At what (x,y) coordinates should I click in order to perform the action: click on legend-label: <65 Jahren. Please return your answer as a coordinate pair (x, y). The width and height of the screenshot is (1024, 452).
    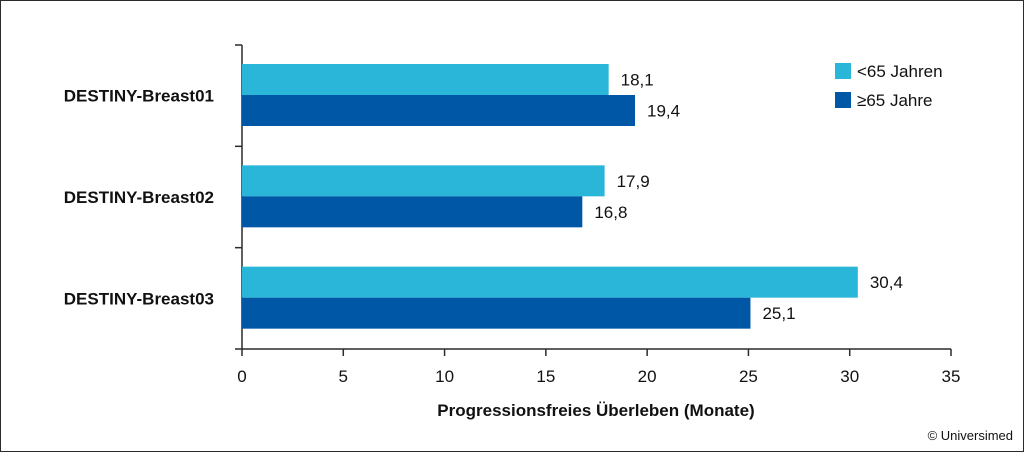
    Looking at the image, I should click on (900, 71).